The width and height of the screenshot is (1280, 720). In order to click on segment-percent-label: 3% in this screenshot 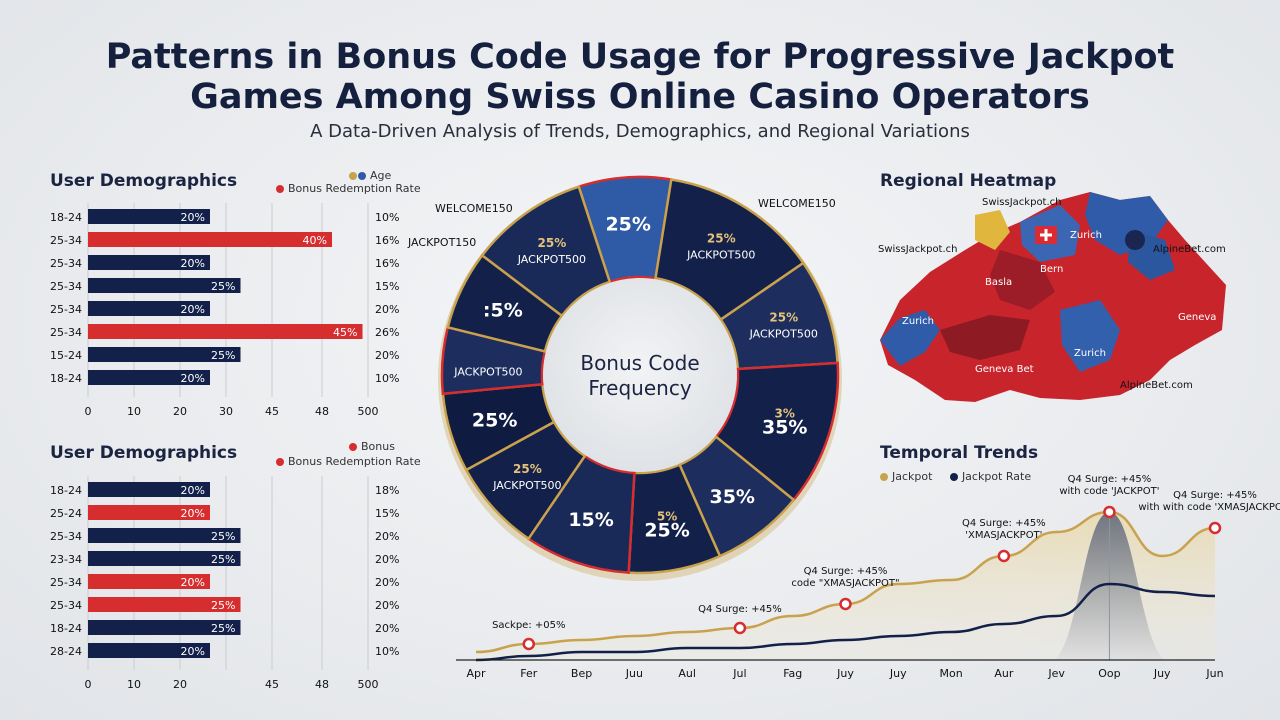, I will do `click(785, 413)`.